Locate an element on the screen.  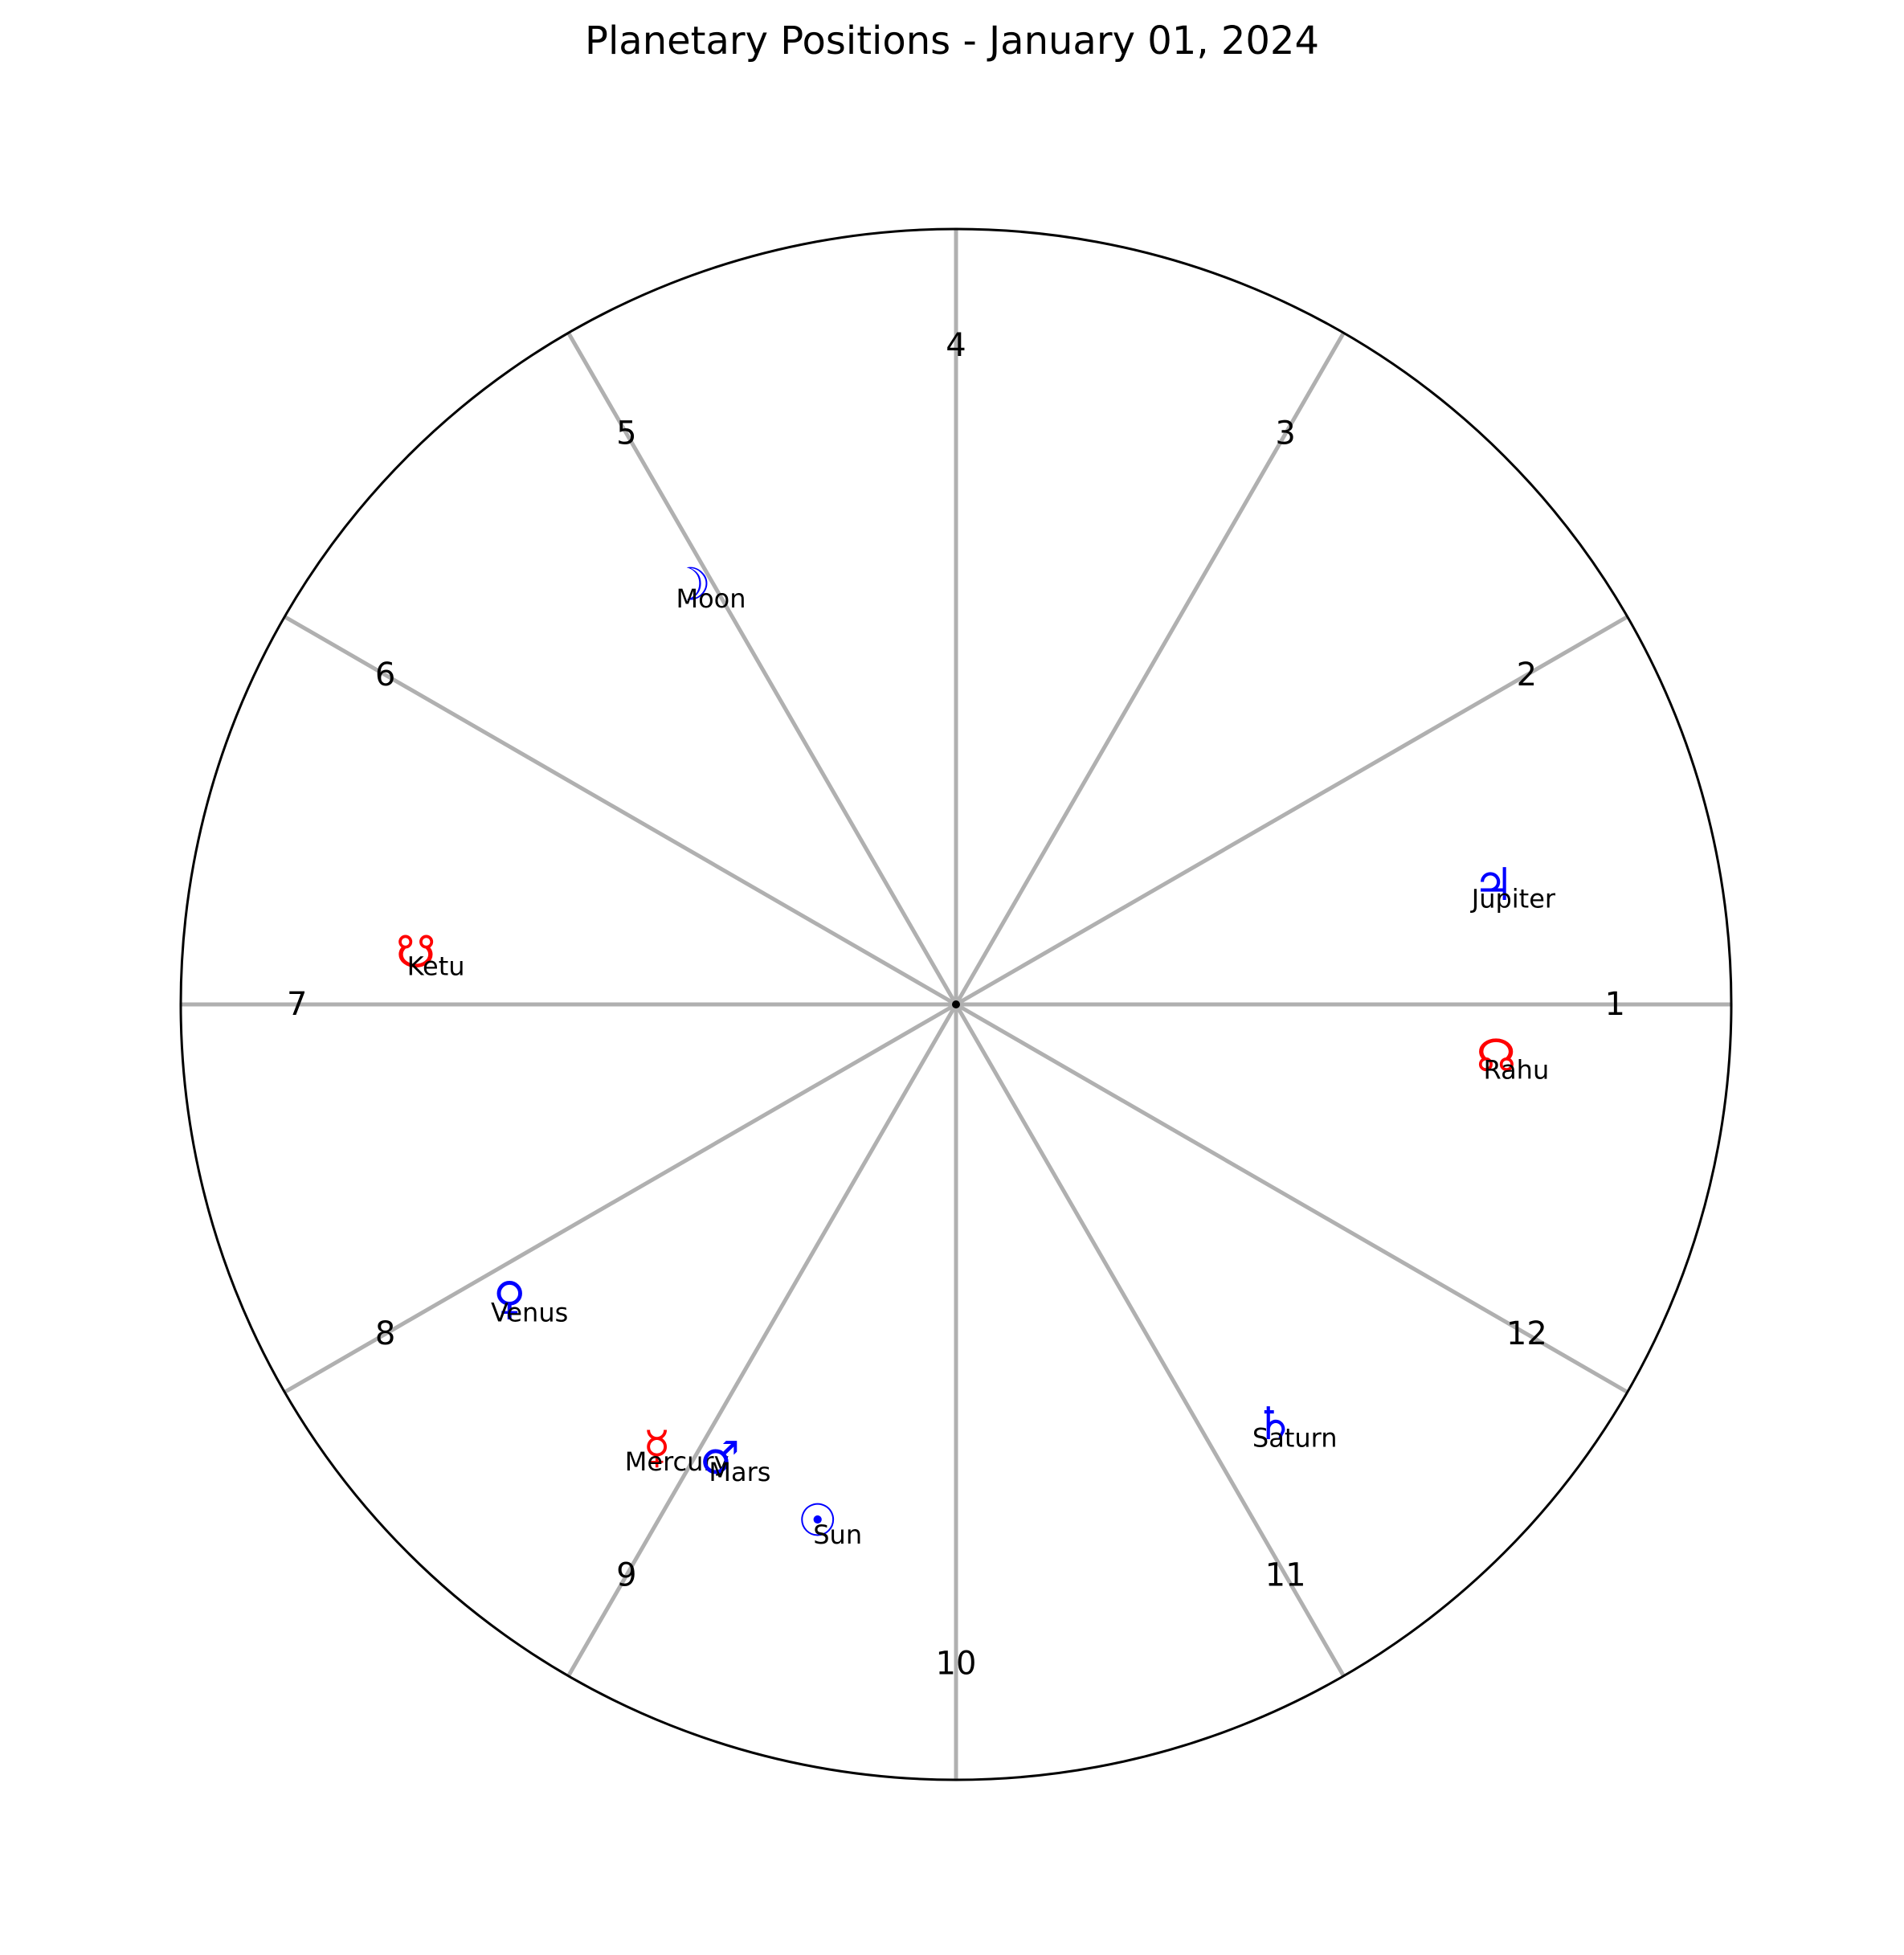
planet-rahu: ☊Rahu is located at coordinates (1513, 1058).